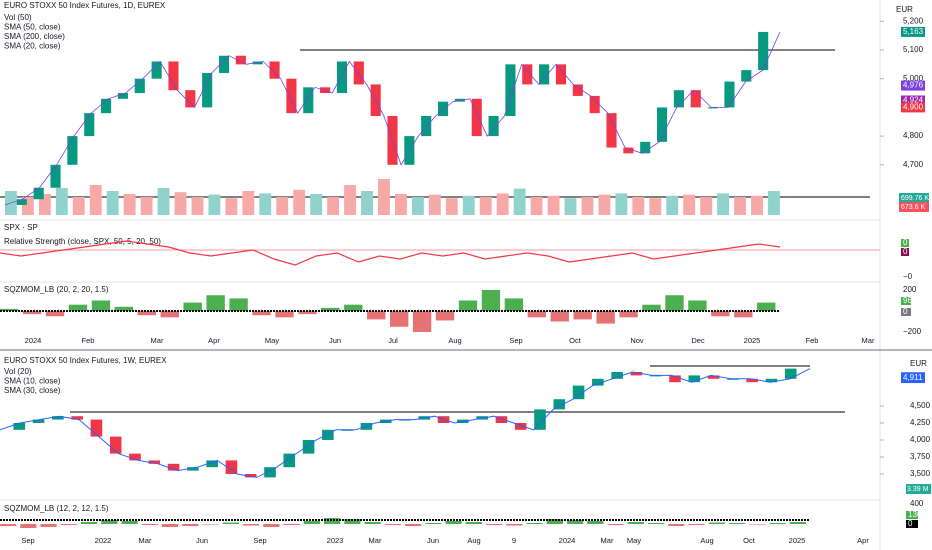 Image resolution: width=932 pixels, height=550 pixels. Describe the element at coordinates (607, 540) in the screenshot. I see `x-tick-label: Mar` at that location.